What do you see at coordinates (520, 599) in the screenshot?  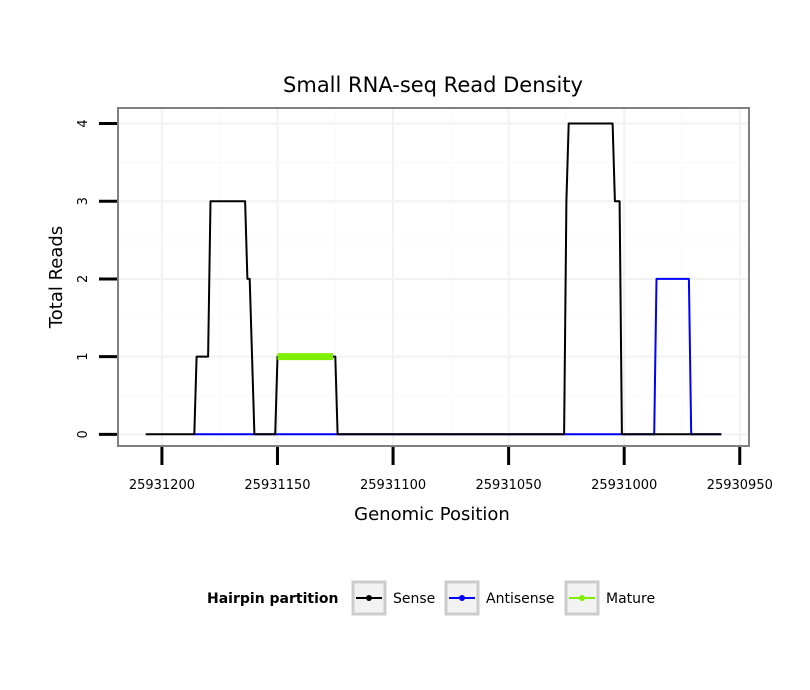 I see `legend-label-antisense: Antisense` at bounding box center [520, 599].